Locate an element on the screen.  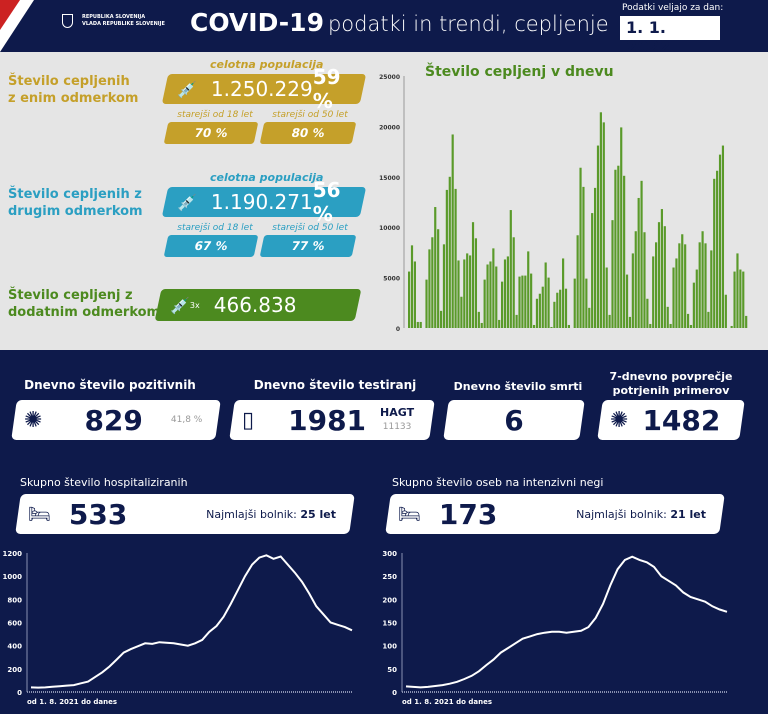
second-dose-label: Število cepljenih z drugim odmerkom is located at coordinates (75, 203).